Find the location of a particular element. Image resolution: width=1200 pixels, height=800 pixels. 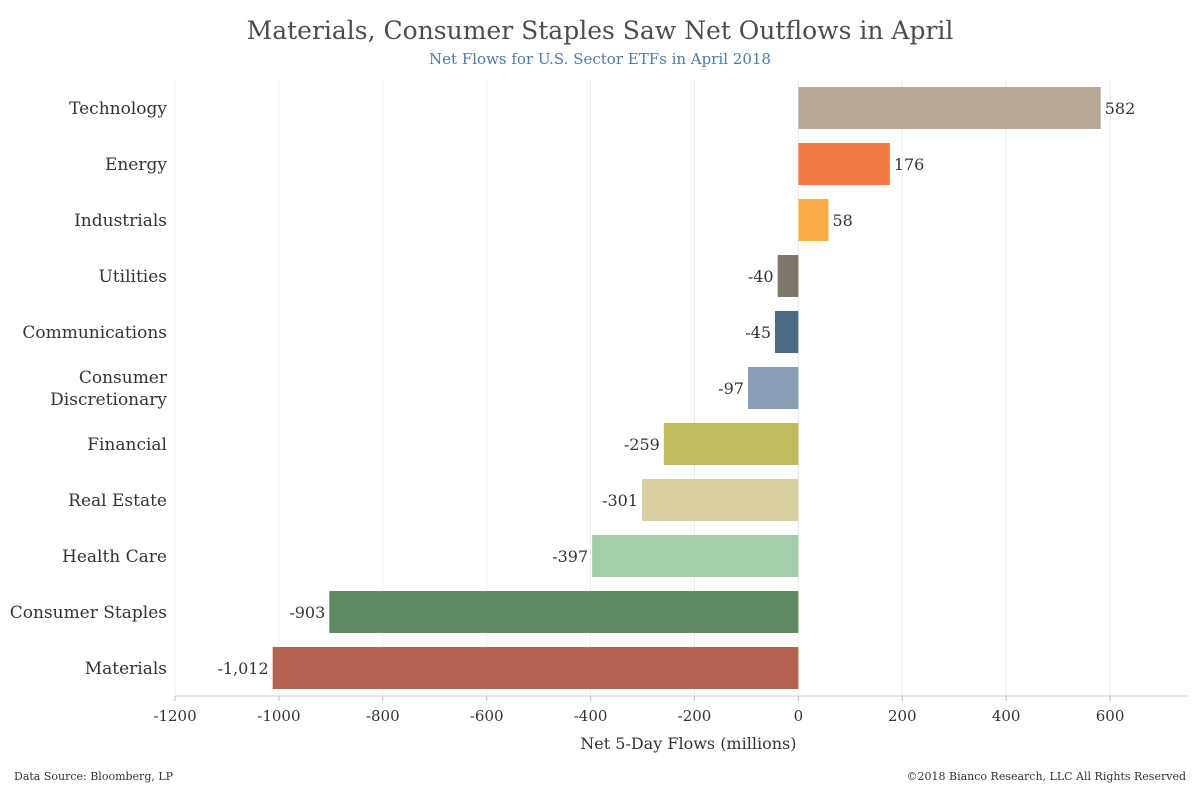

x-axis-title: Net 5-Day Flows (millions) is located at coordinates (688, 743).